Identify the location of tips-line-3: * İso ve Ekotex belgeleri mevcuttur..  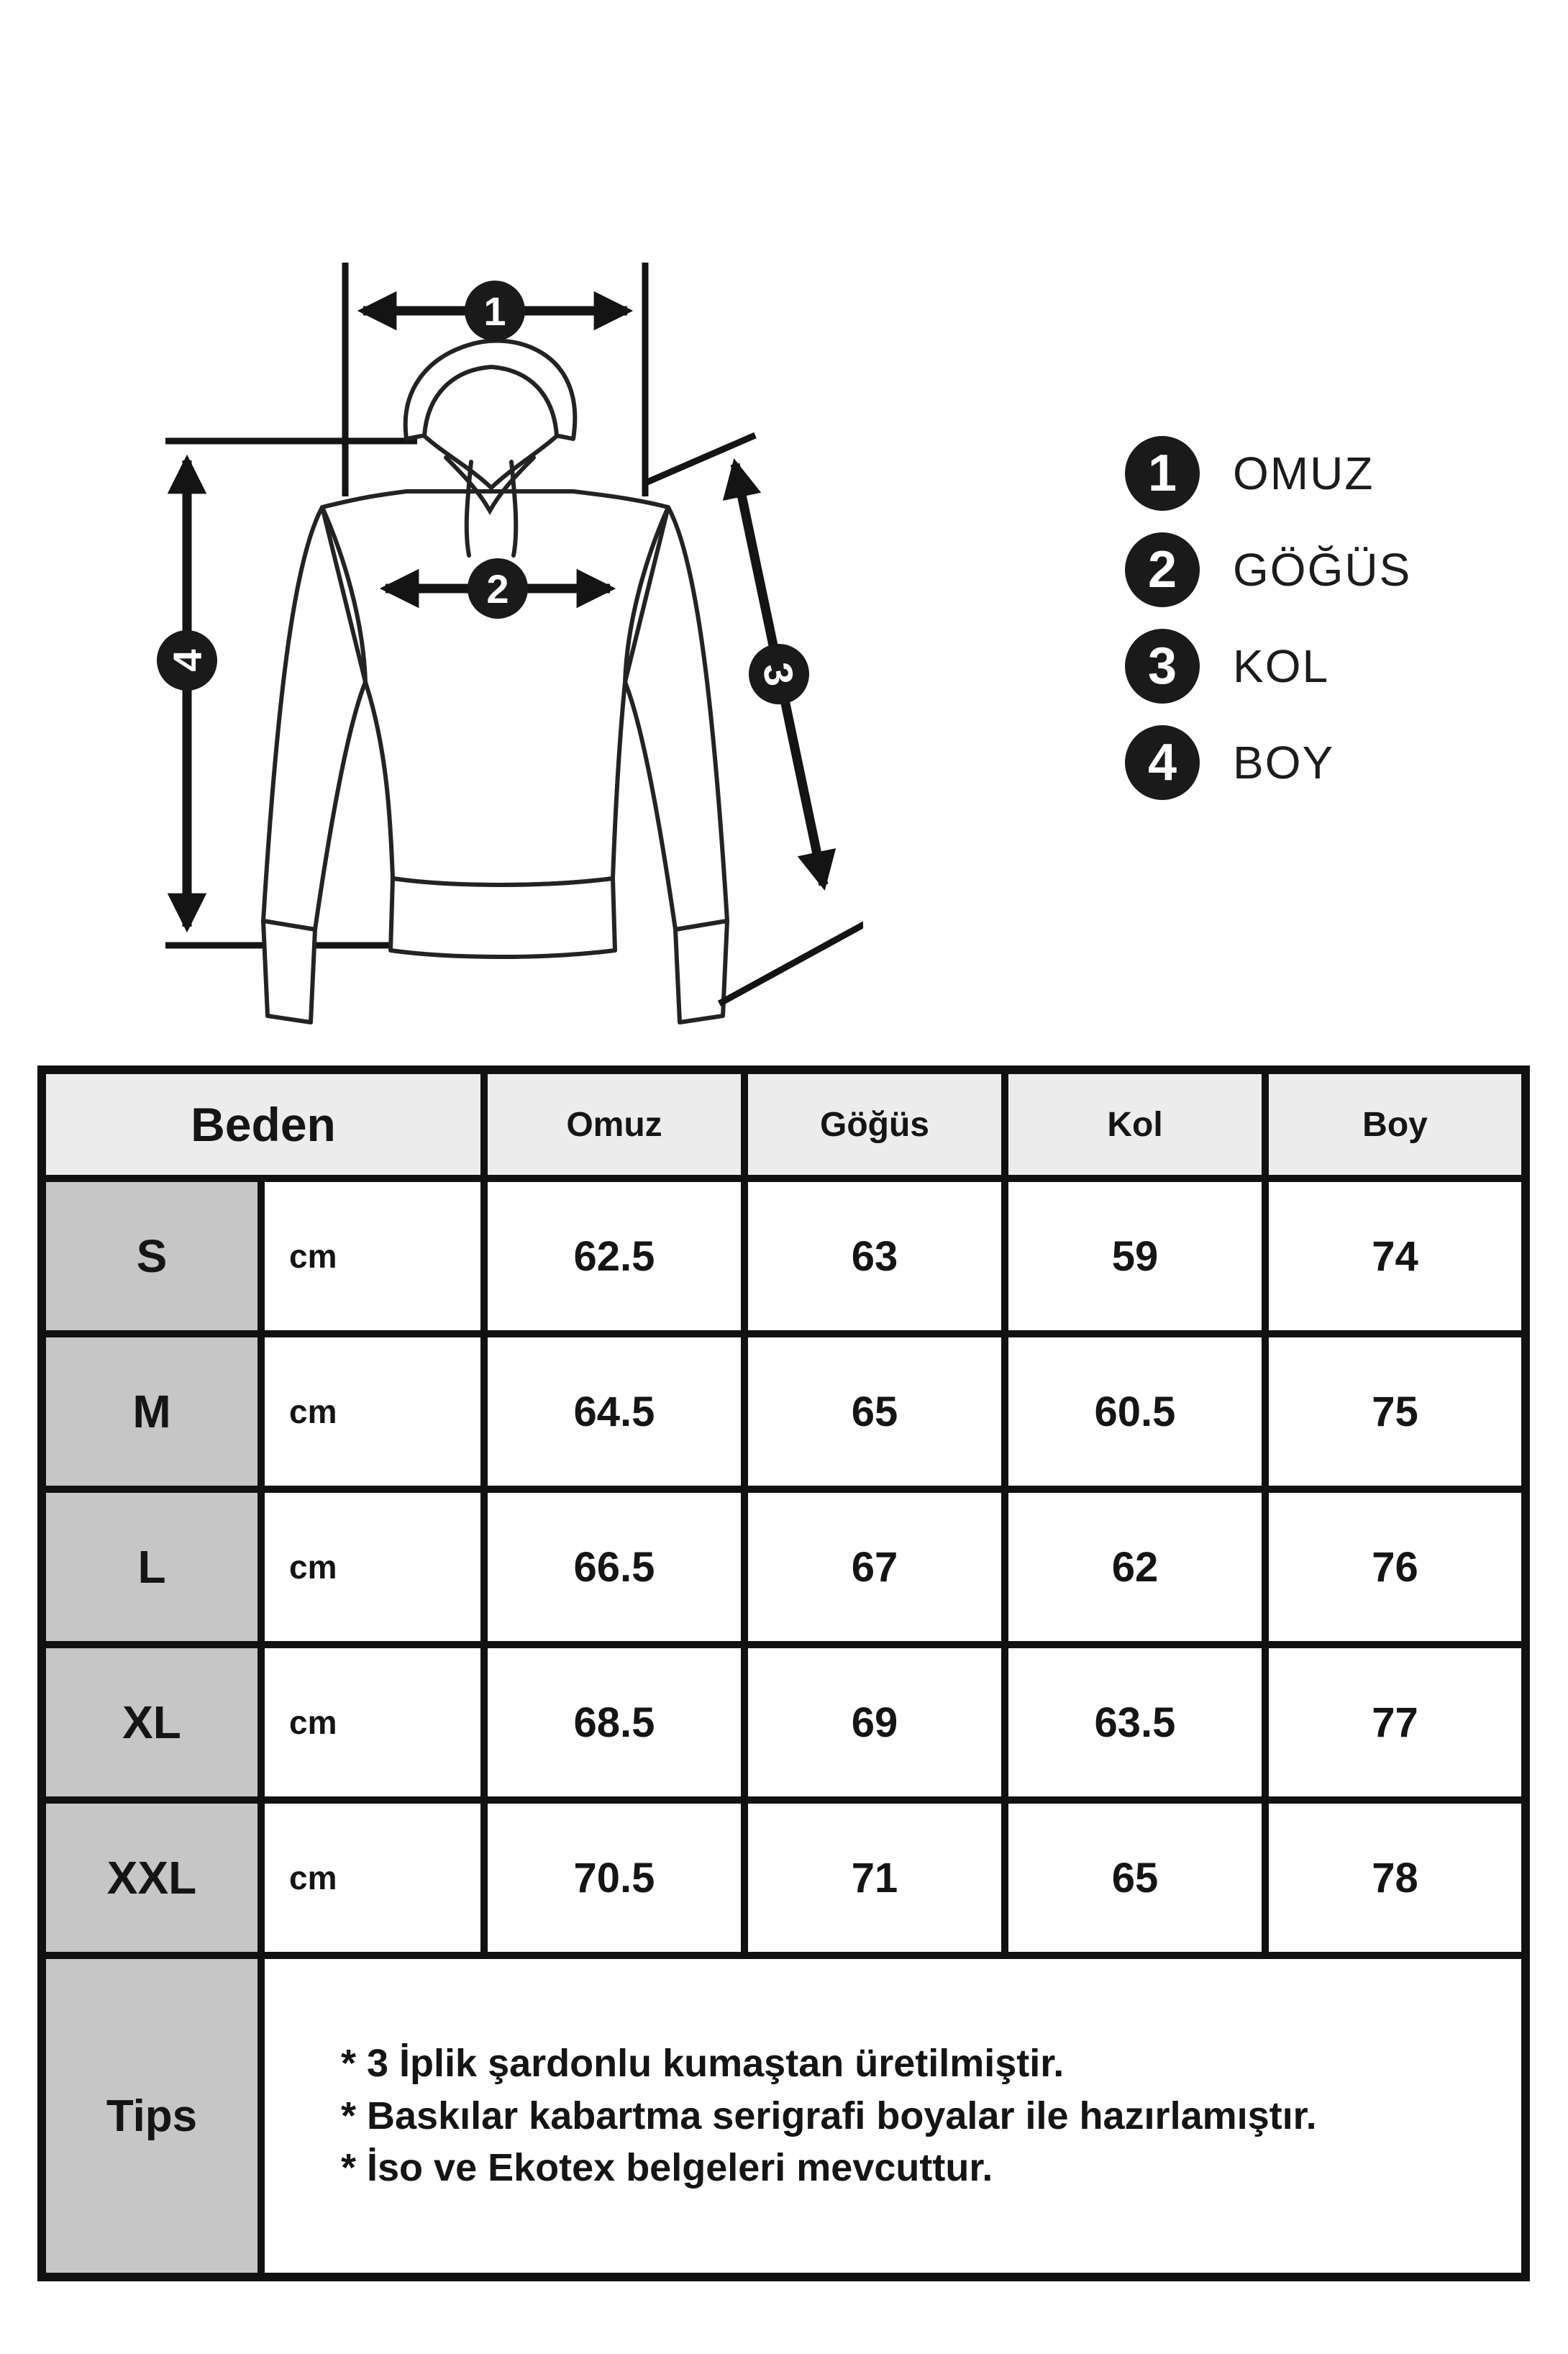
(667, 2168).